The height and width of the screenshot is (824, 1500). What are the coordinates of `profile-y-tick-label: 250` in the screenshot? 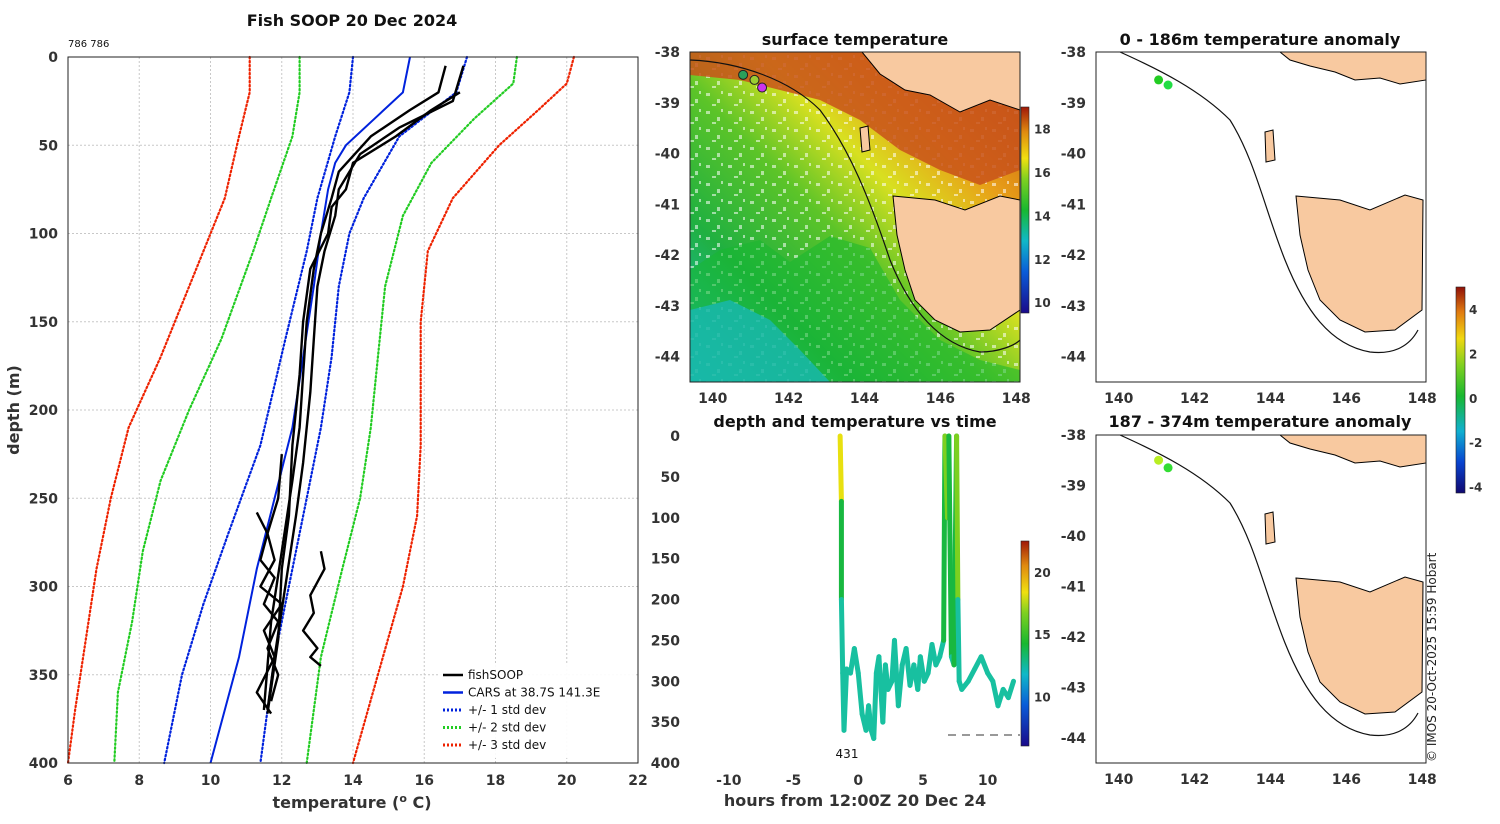 It's located at (43, 499).